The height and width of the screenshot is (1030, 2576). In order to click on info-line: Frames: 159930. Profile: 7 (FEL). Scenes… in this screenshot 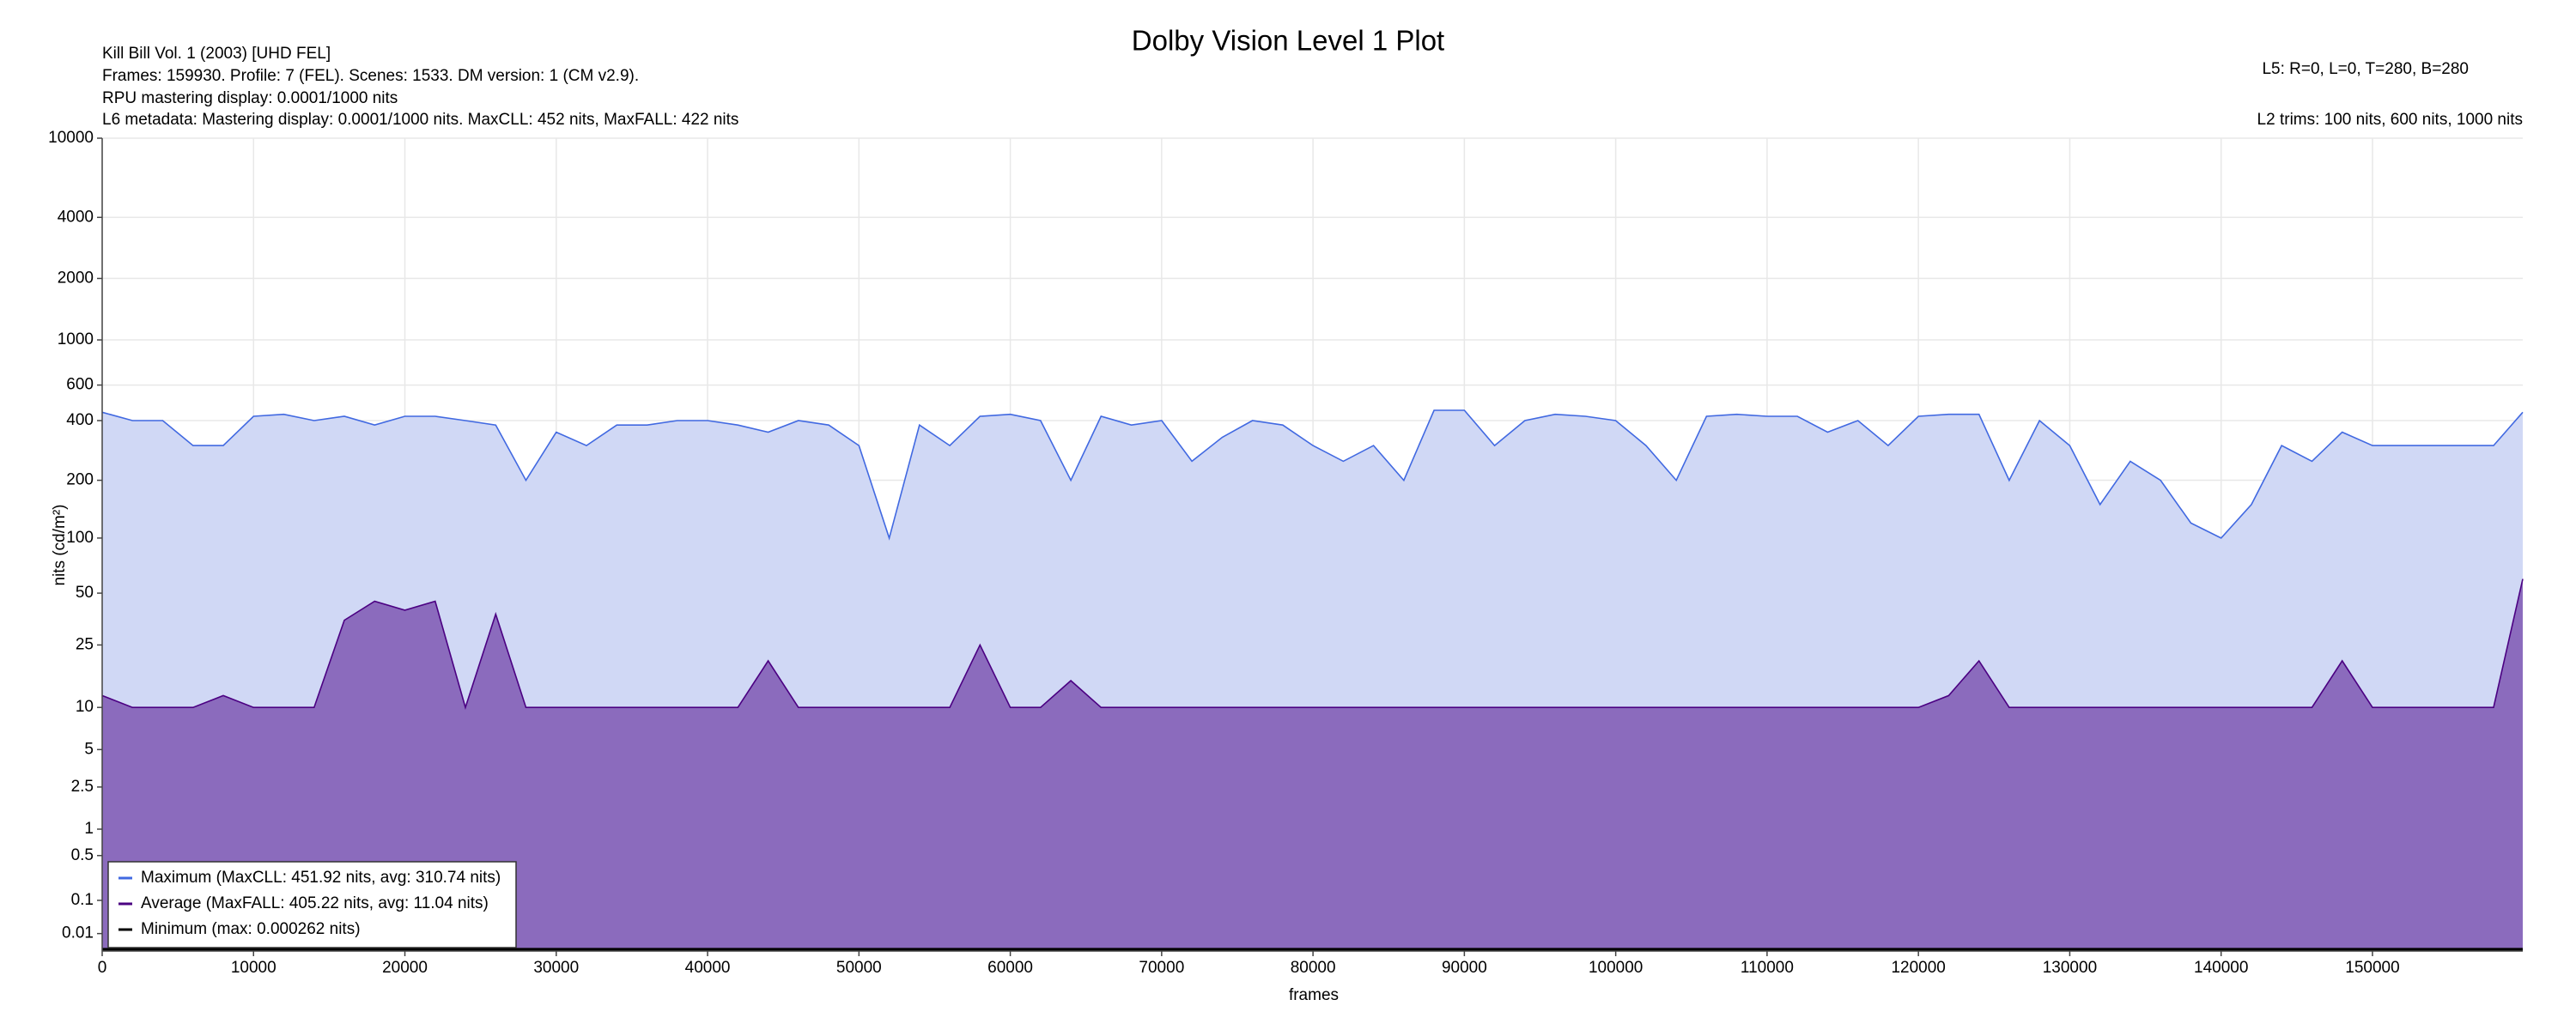, I will do `click(370, 76)`.